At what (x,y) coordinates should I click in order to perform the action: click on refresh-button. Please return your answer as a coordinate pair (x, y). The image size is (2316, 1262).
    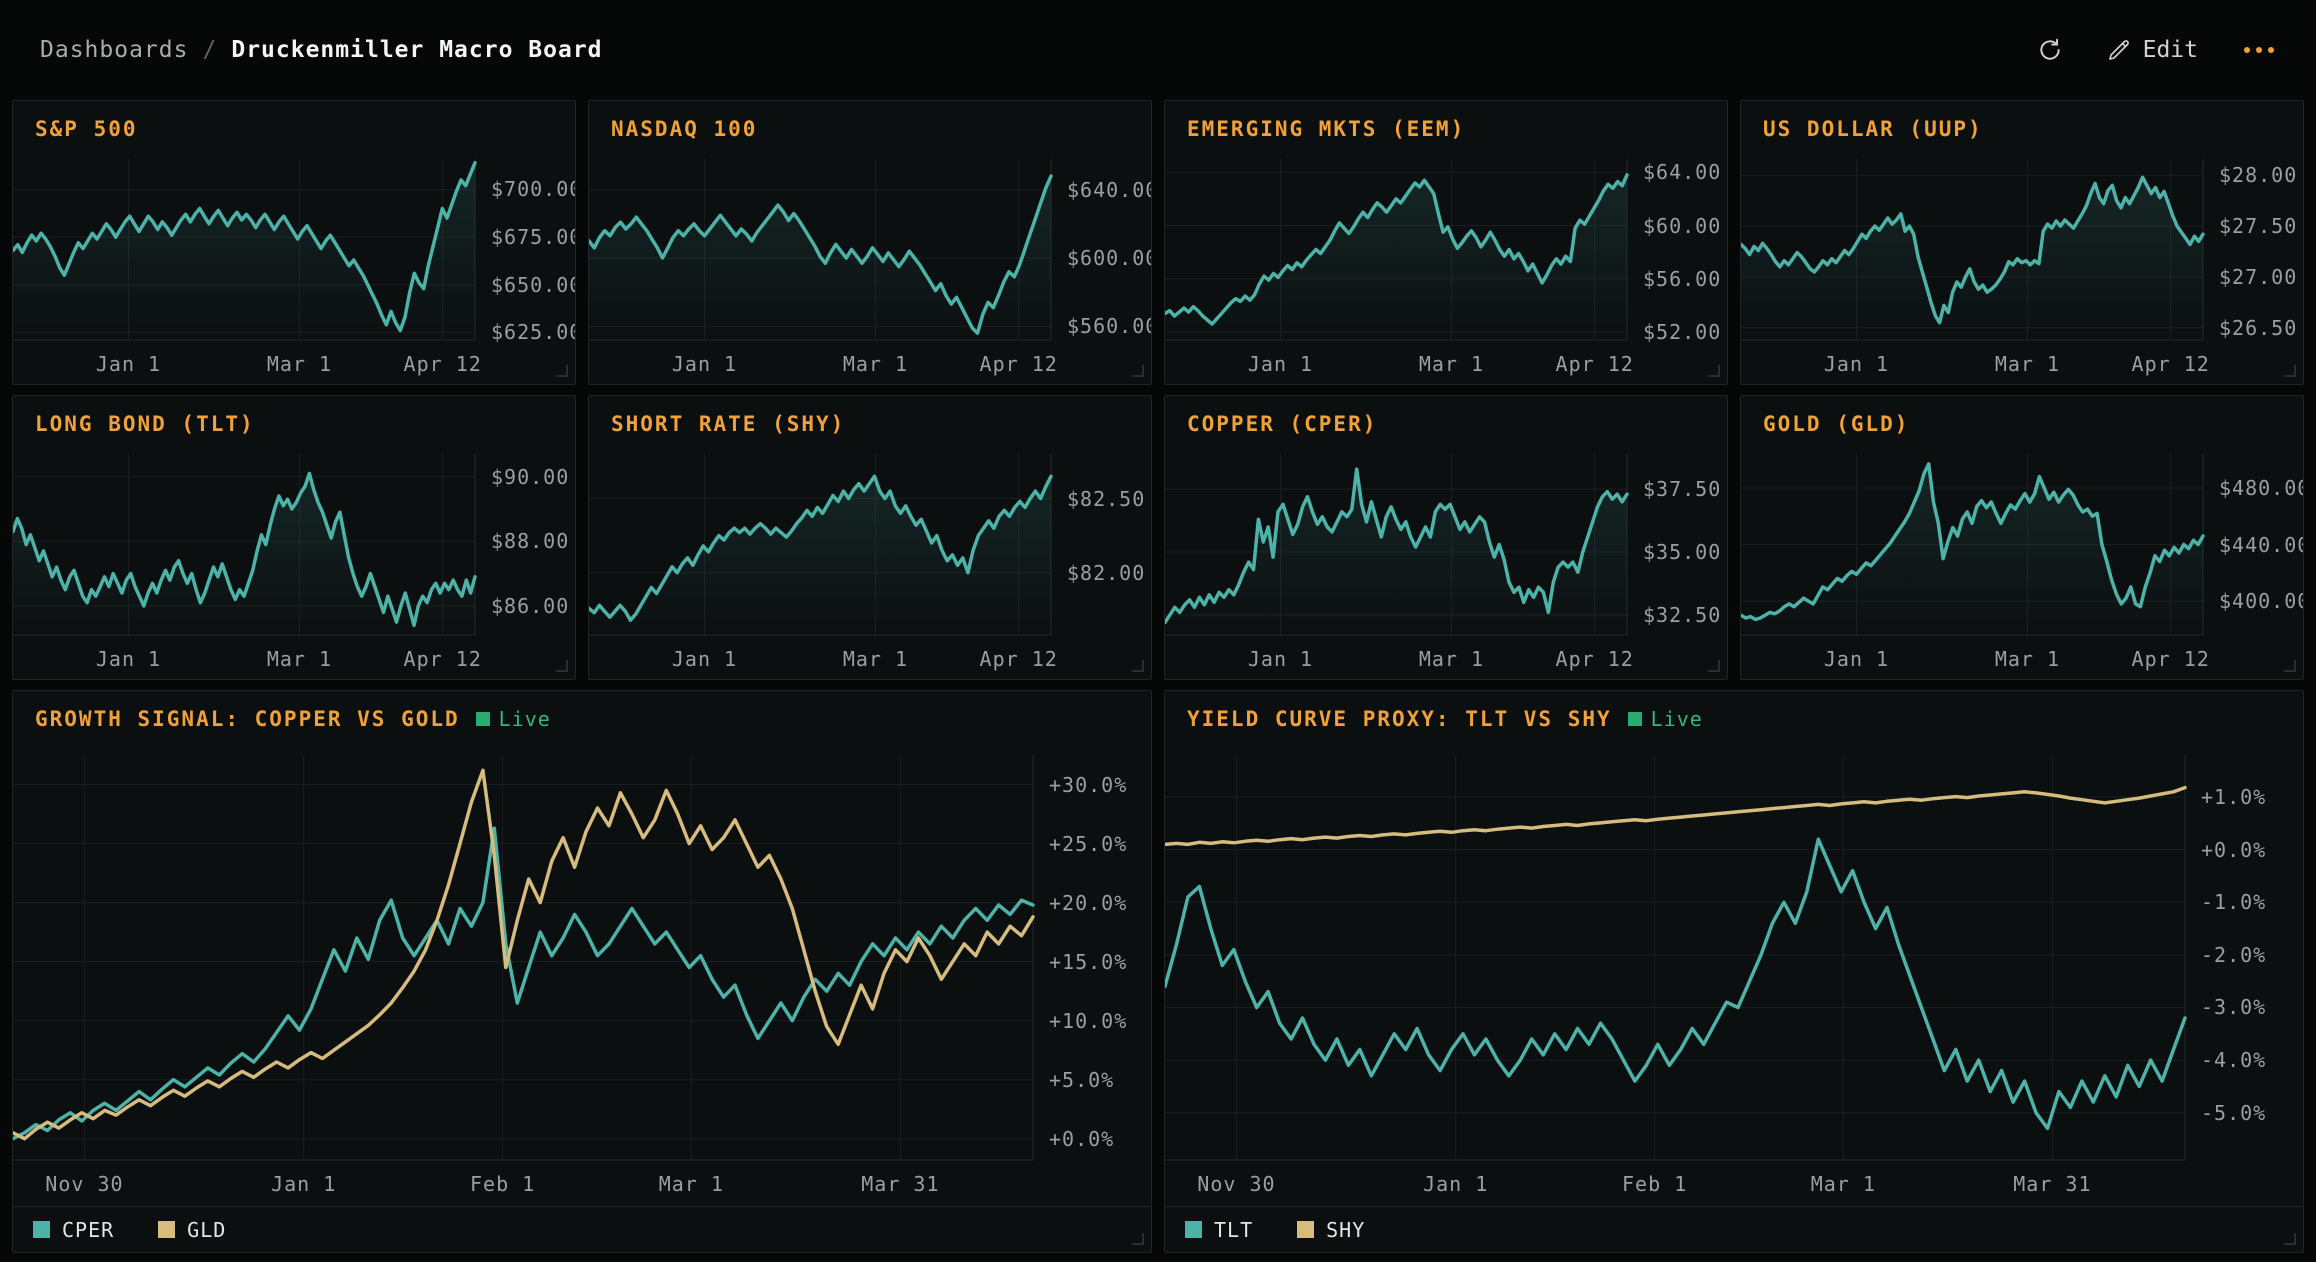
    Looking at the image, I should click on (2050, 50).